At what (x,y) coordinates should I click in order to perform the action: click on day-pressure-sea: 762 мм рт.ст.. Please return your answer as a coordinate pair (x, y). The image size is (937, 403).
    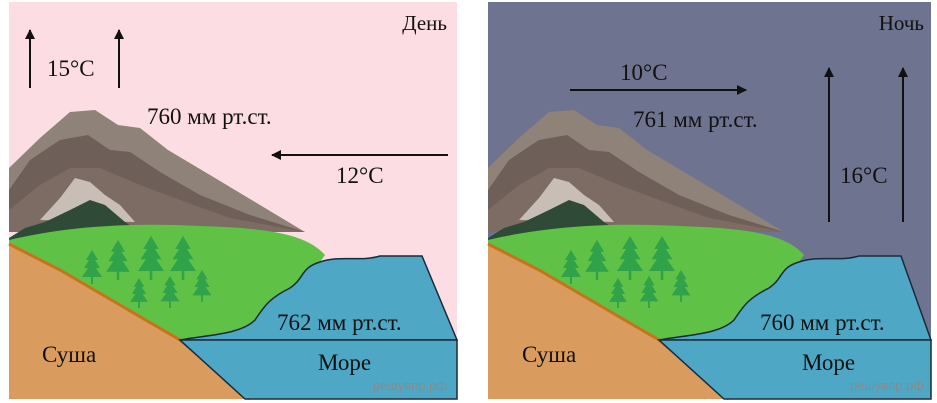
    Looking at the image, I should click on (339, 322).